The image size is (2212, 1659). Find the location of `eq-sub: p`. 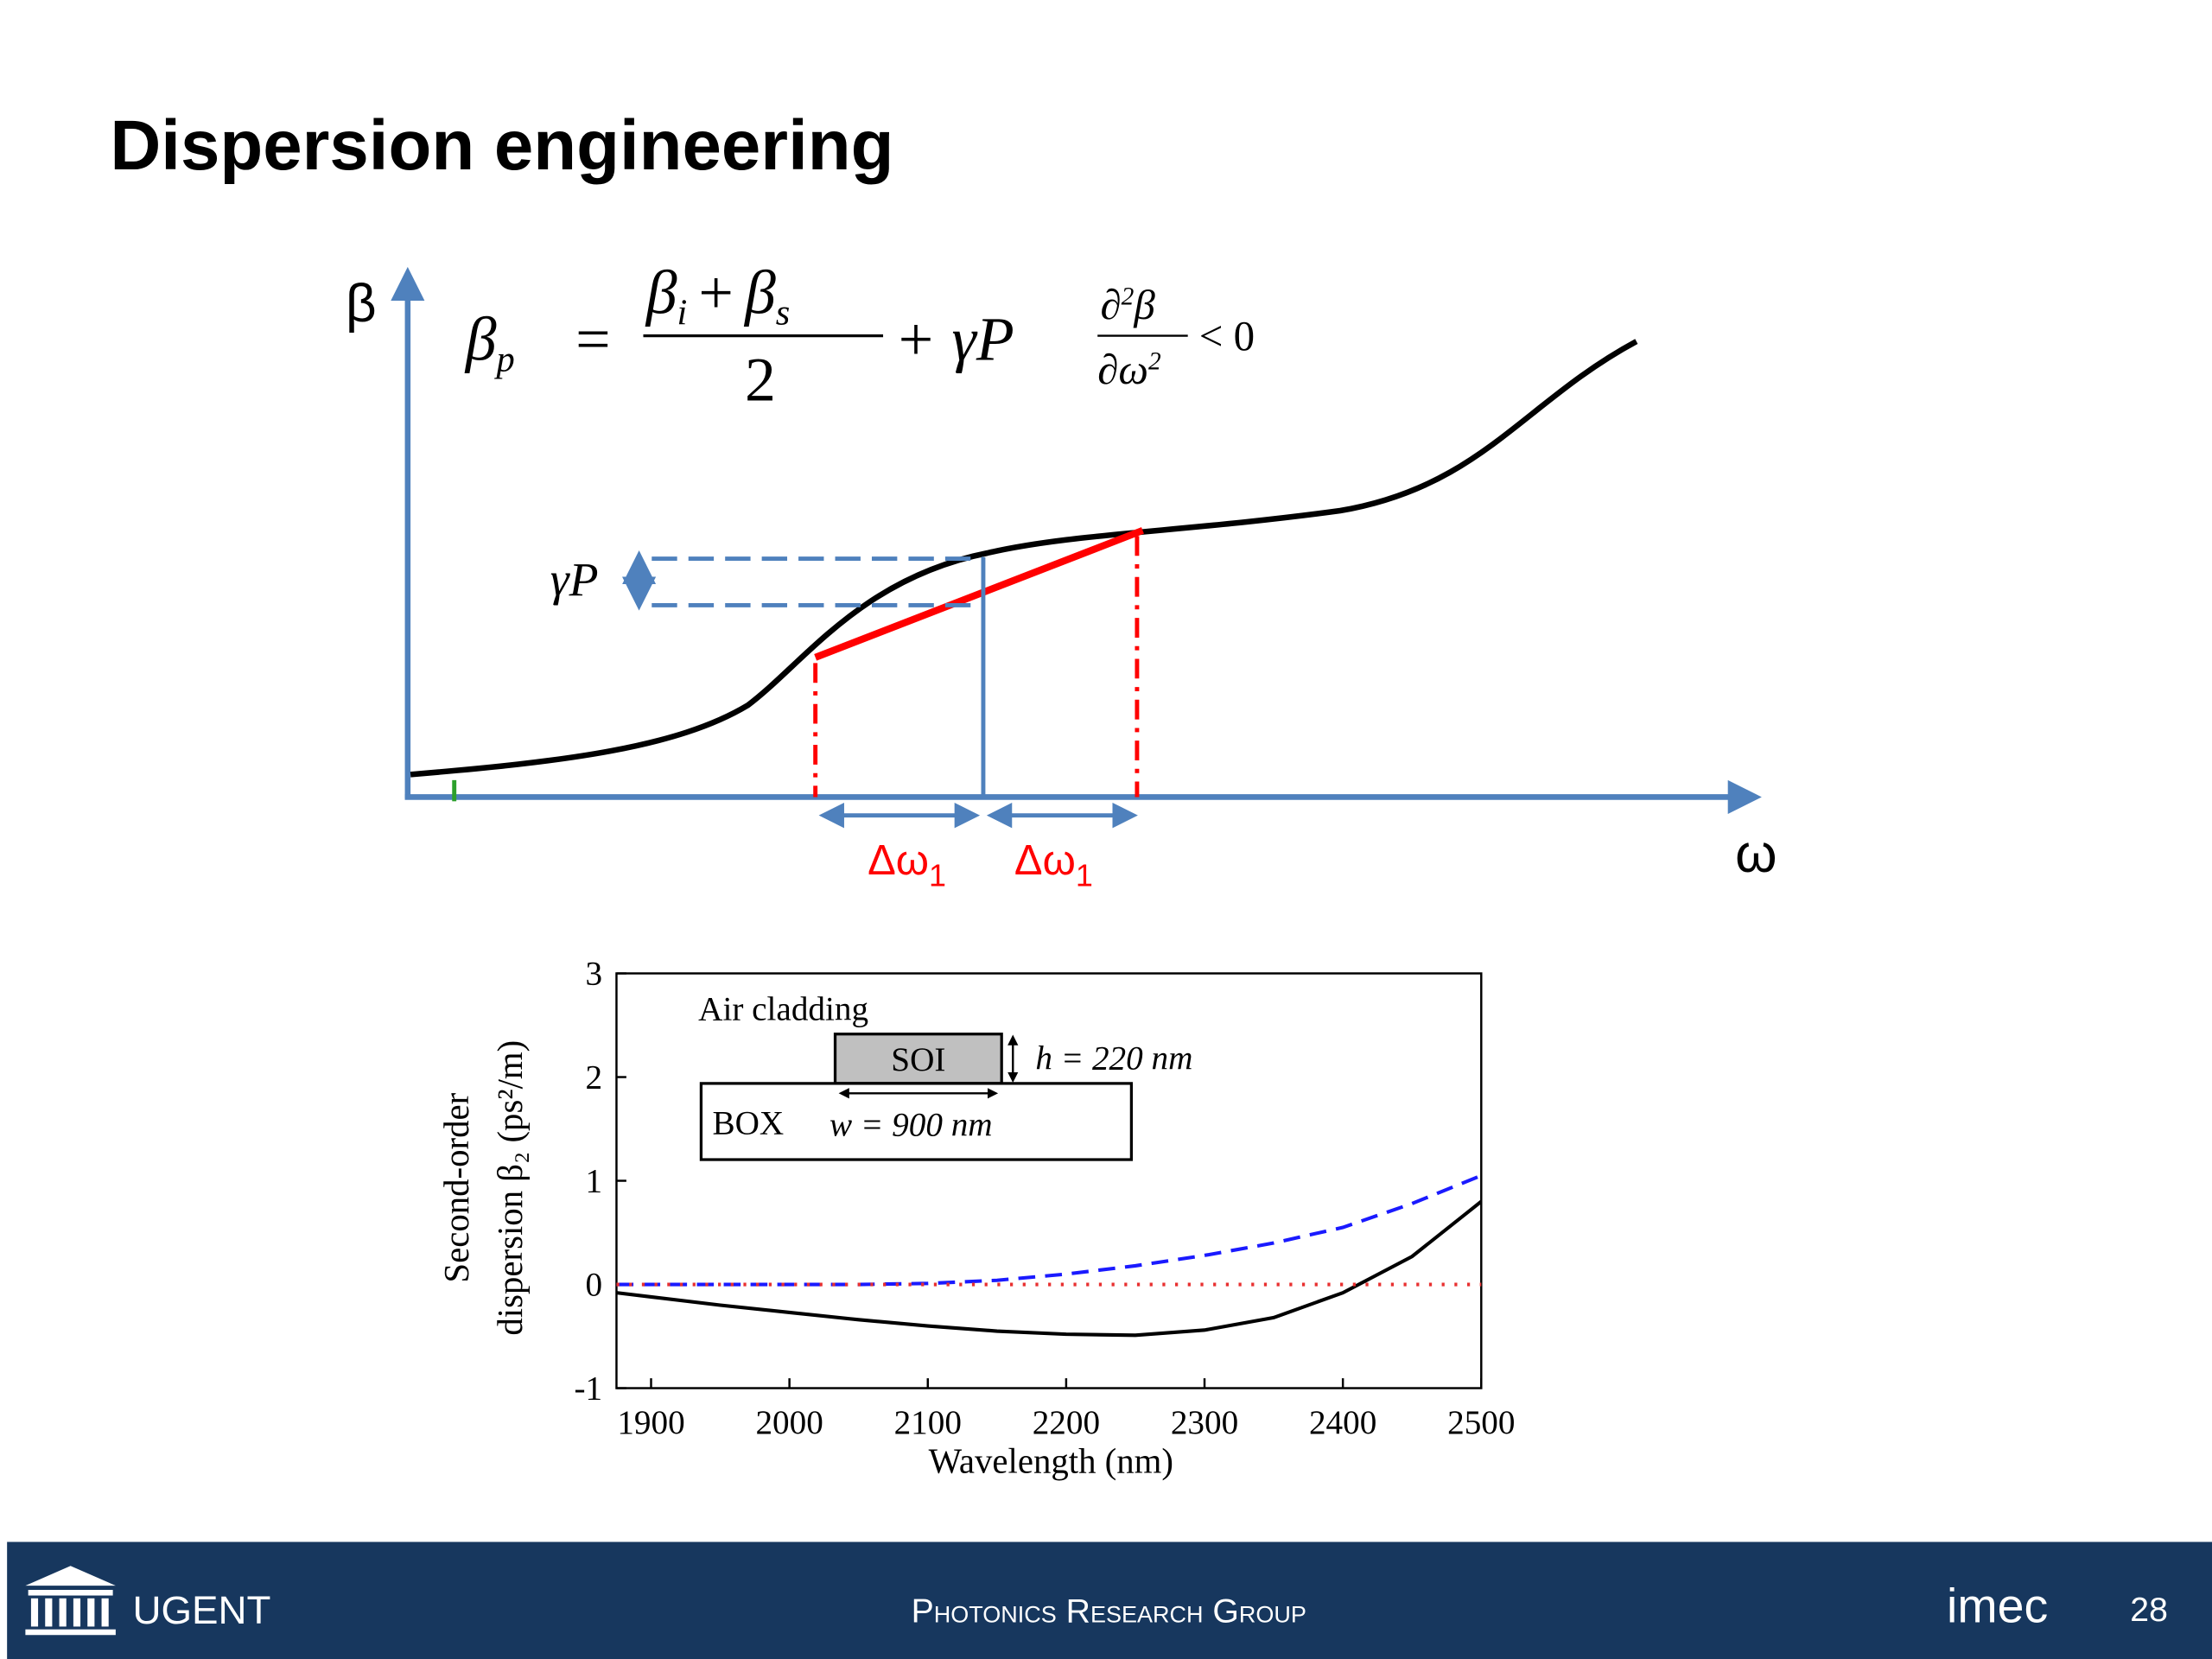

eq-sub: p is located at coordinates (504, 359).